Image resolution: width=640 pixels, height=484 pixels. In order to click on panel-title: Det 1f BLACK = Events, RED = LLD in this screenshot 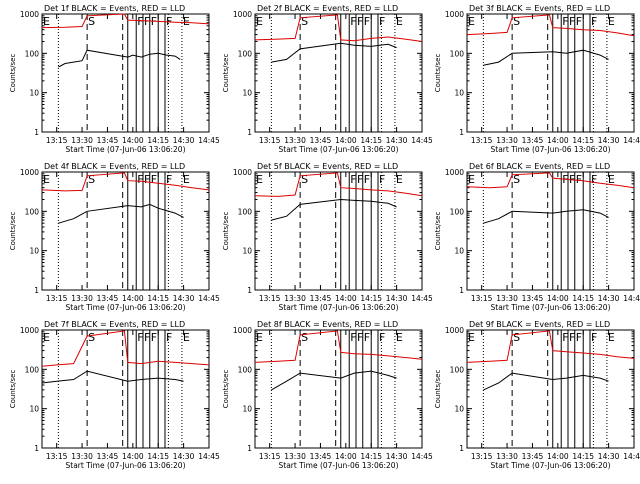, I will do `click(114, 8)`.